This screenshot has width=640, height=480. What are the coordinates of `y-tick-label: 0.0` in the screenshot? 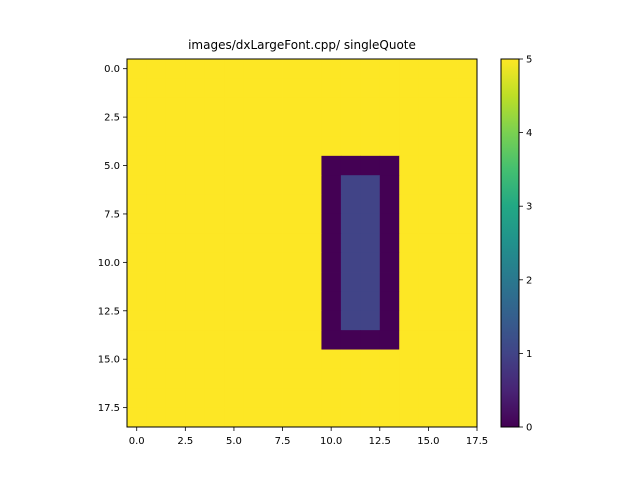 It's located at (112, 69).